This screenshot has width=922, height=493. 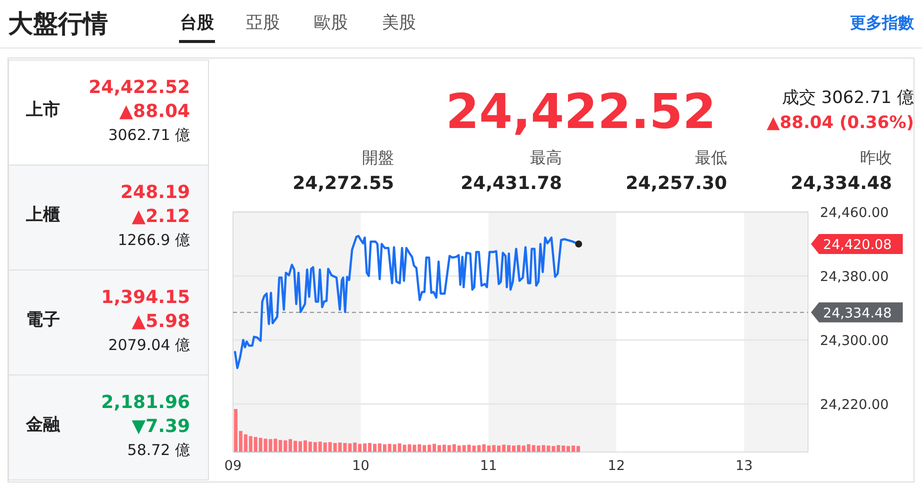 I want to click on x-tick-label: 11, so click(x=489, y=466).